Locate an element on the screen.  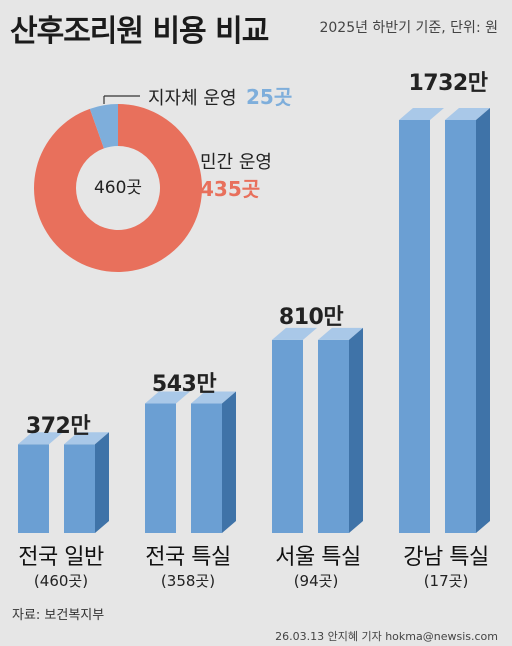
page-subtitle: 2025년 하반기 기준, 단위: 원 is located at coordinates (408, 28).